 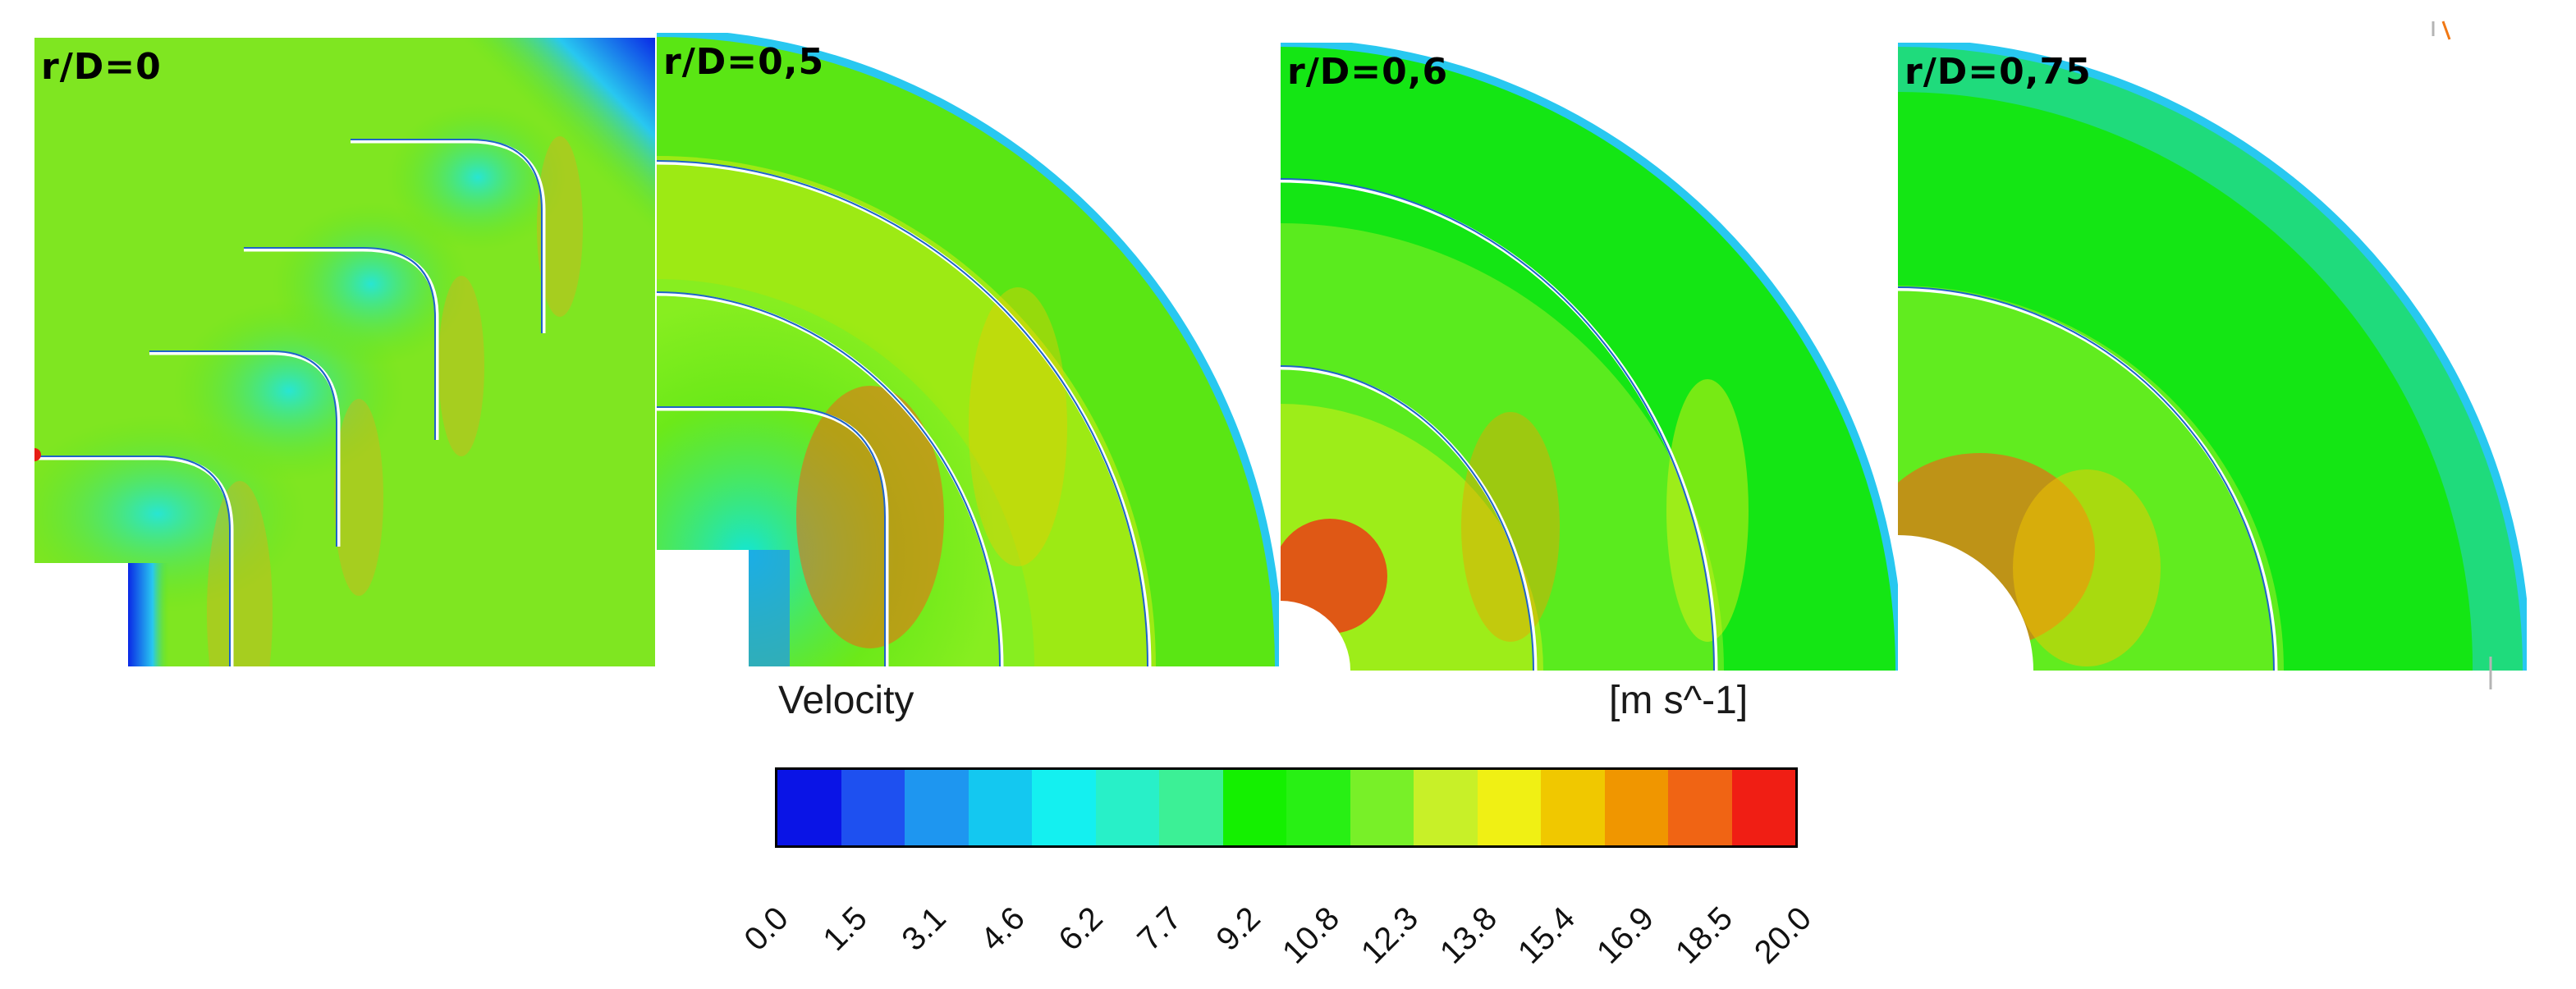 What do you see at coordinates (1160, 929) in the screenshot?
I see `colorbar-tick-label: 7.7` at bounding box center [1160, 929].